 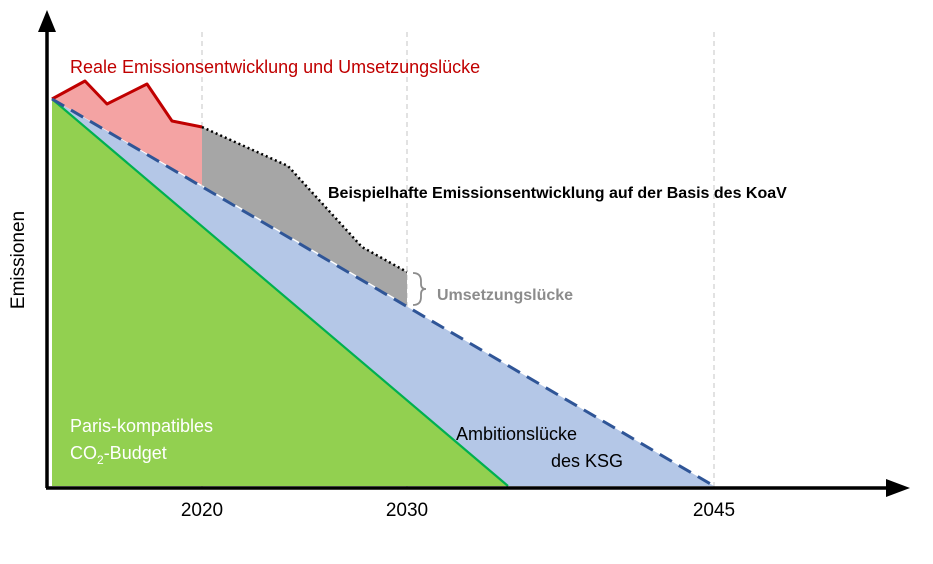 What do you see at coordinates (83, 453) in the screenshot?
I see `paris-co-text: CO` at bounding box center [83, 453].